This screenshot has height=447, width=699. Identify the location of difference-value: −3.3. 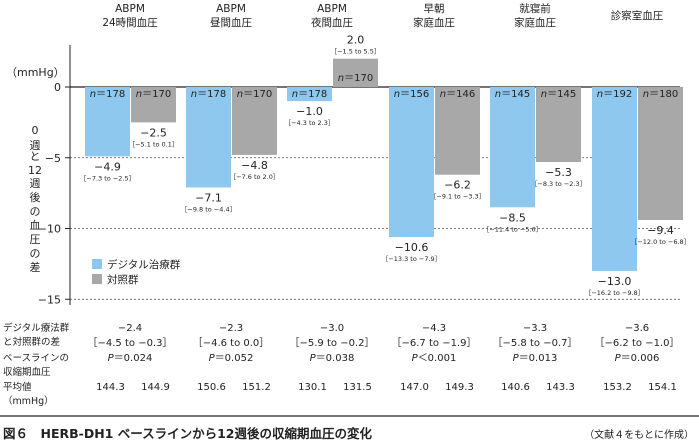
(535, 328).